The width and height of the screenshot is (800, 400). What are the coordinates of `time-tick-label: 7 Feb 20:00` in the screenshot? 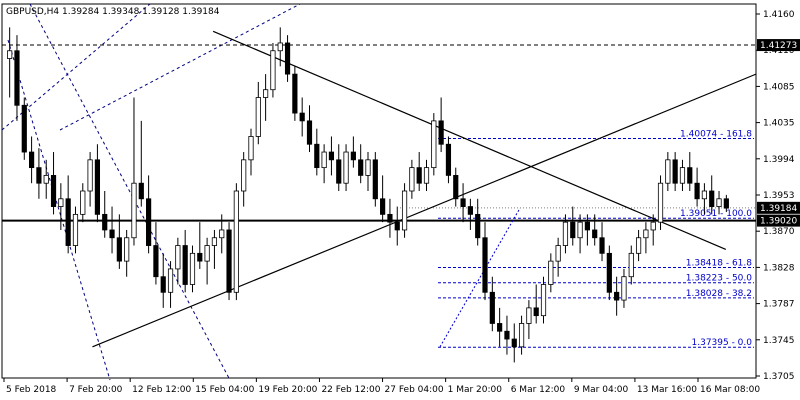 It's located at (96, 390).